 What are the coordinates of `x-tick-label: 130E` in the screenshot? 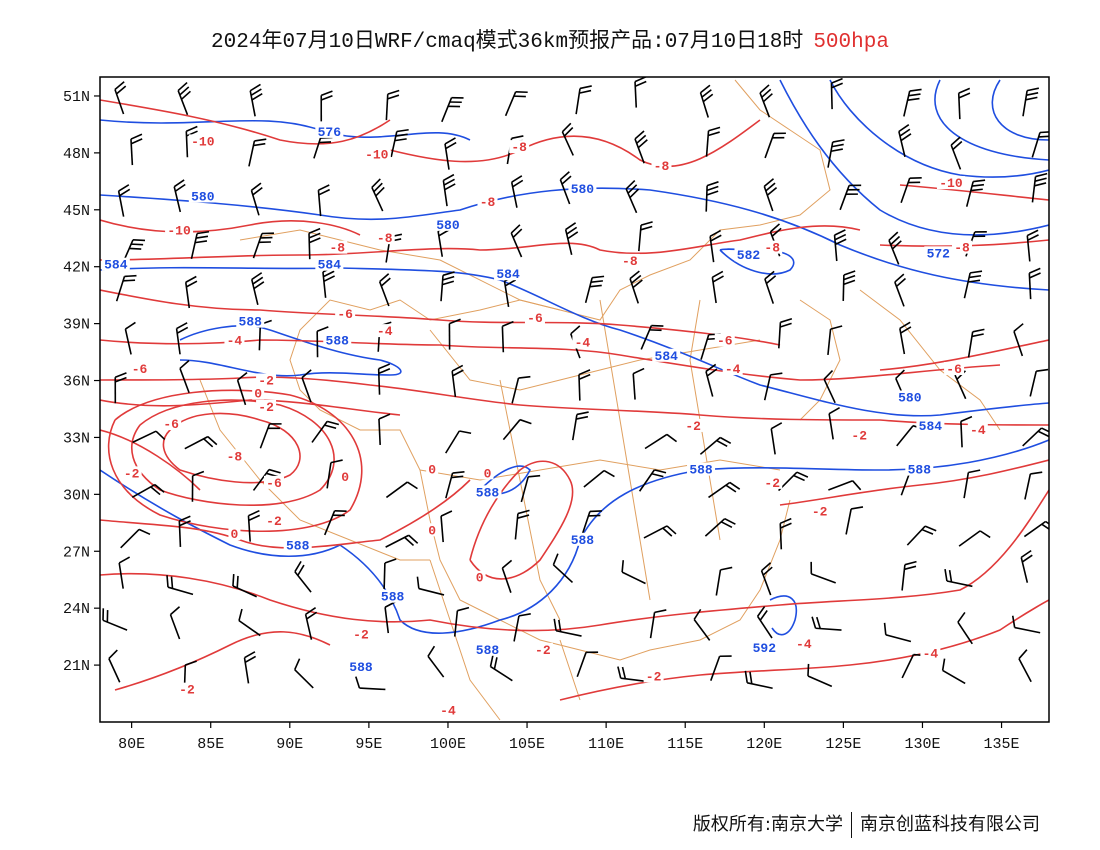 It's located at (922, 744).